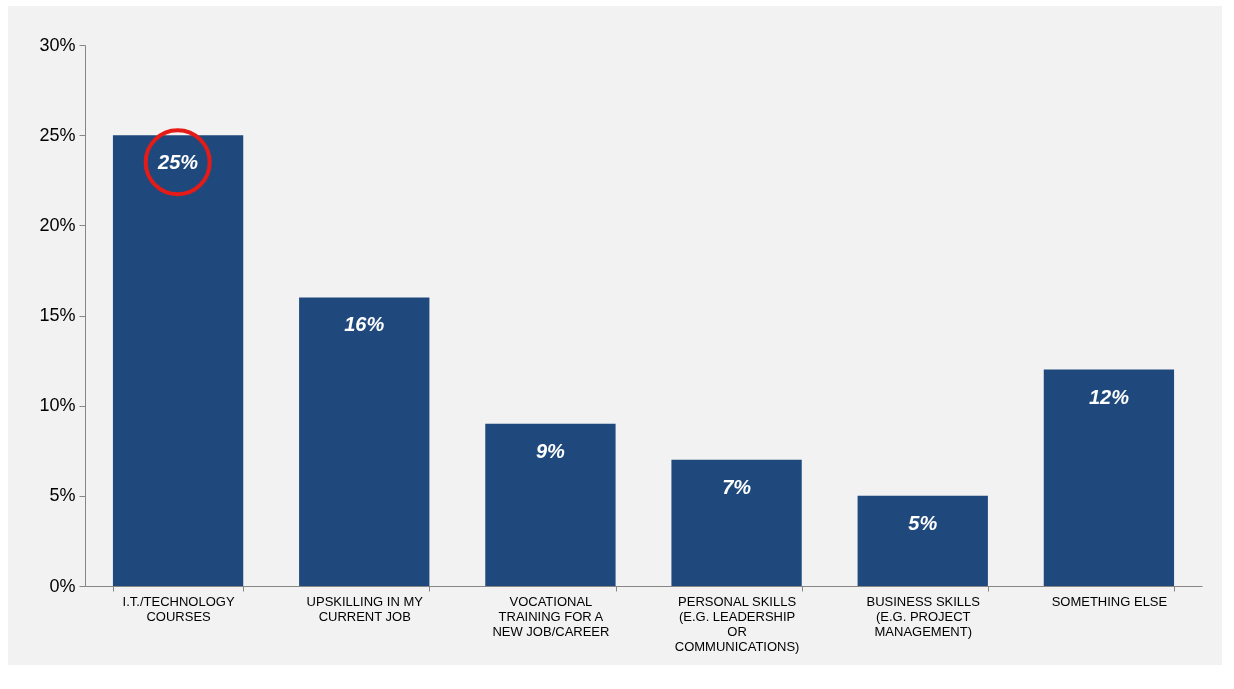 This screenshot has width=1234, height=689. I want to click on data-label: 12%, so click(1109, 396).